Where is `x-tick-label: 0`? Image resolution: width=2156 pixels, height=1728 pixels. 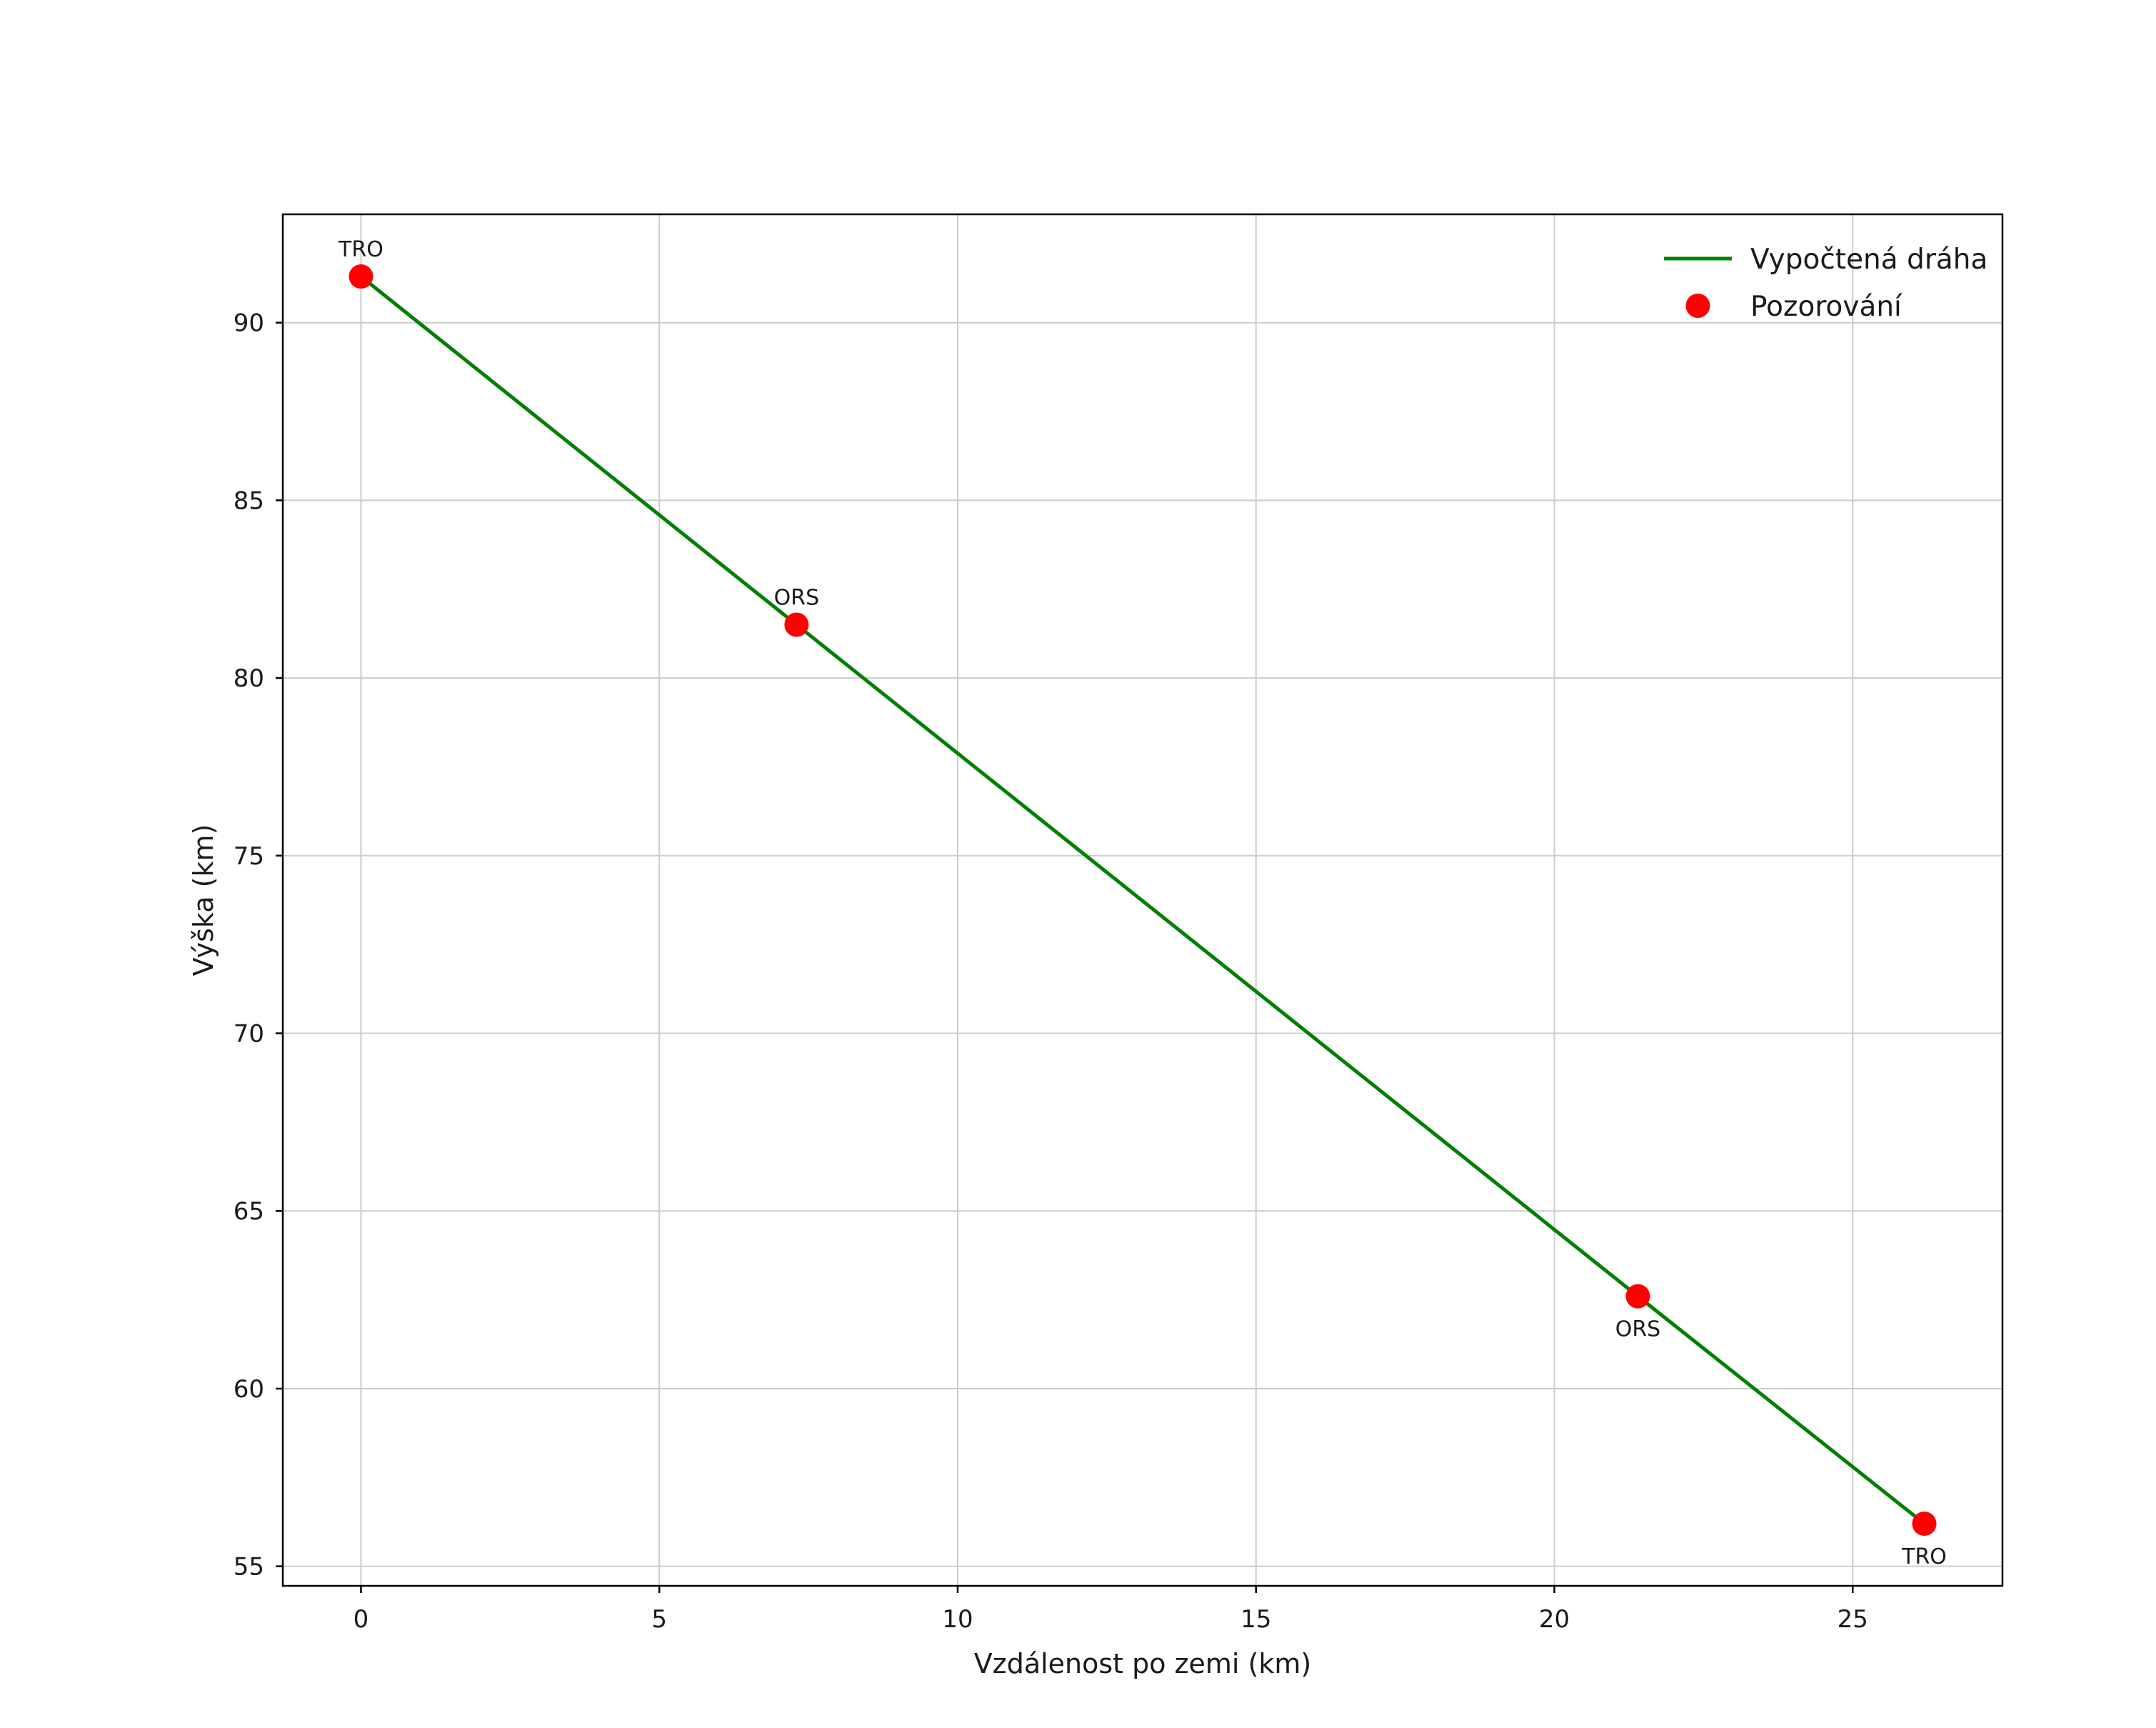
x-tick-label: 0 is located at coordinates (362, 1619).